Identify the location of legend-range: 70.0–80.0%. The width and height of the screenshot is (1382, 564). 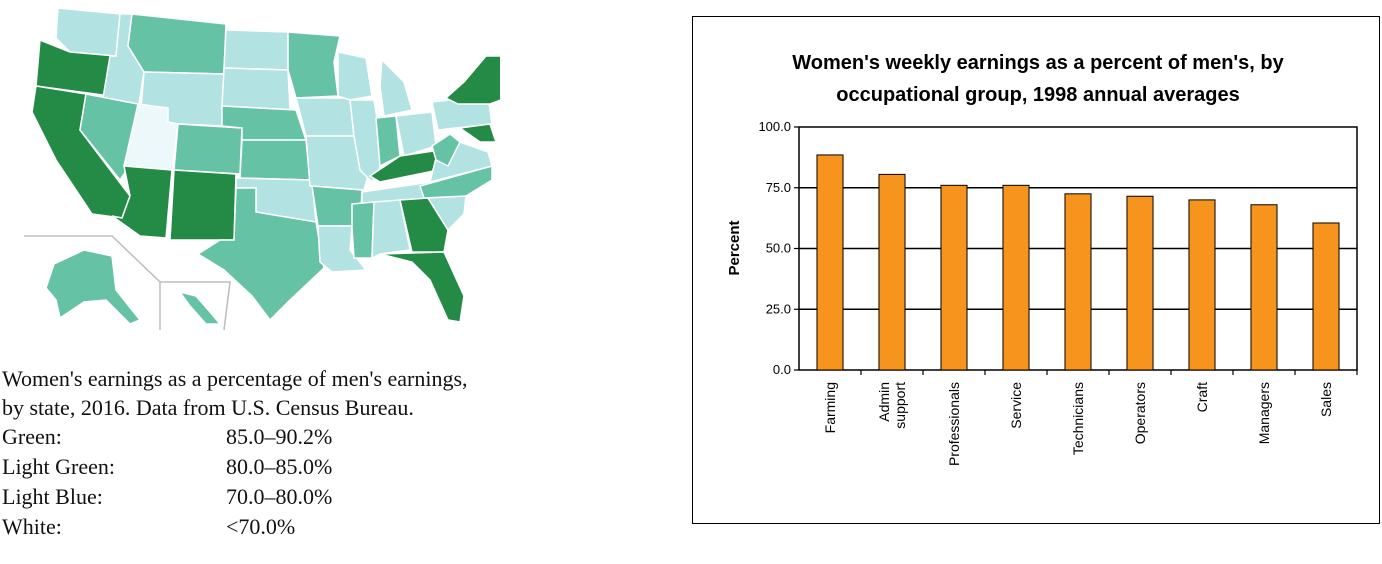
(279, 496).